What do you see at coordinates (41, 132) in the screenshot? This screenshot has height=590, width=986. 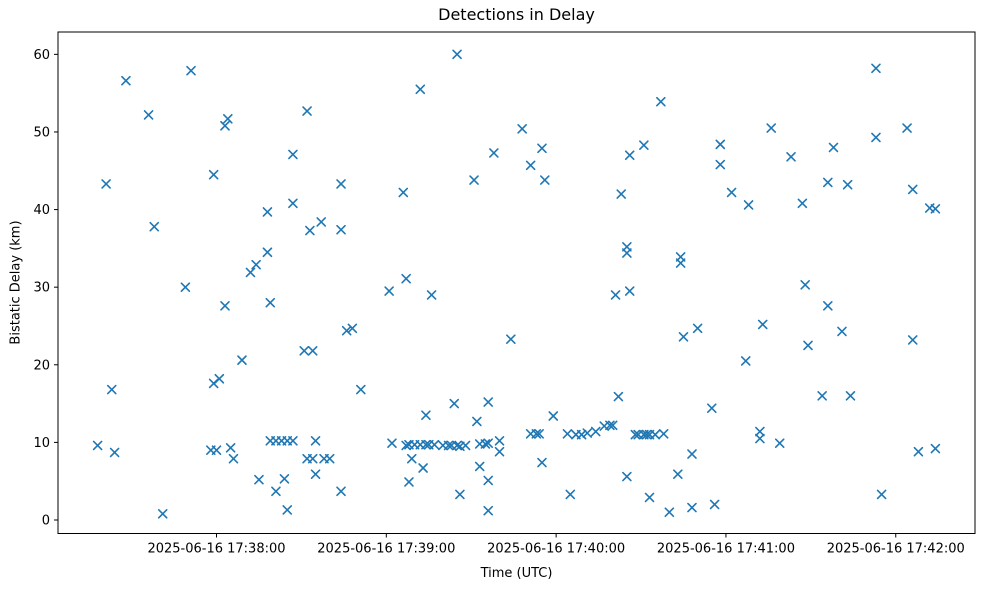 I see `y-tick-label: 50` at bounding box center [41, 132].